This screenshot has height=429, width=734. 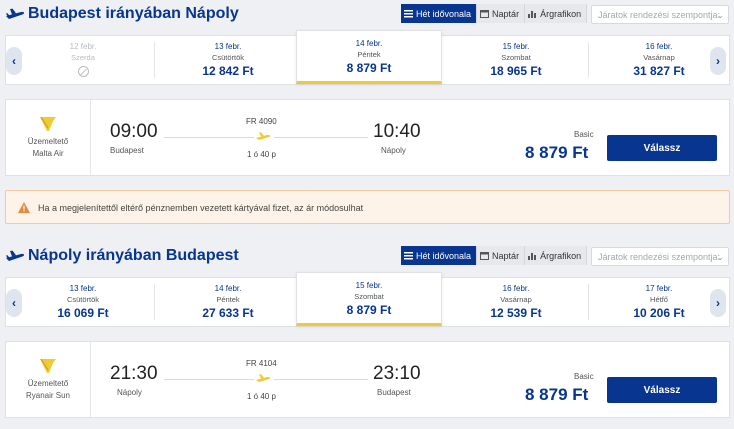 I want to click on fare-name: Basic, so click(x=584, y=134).